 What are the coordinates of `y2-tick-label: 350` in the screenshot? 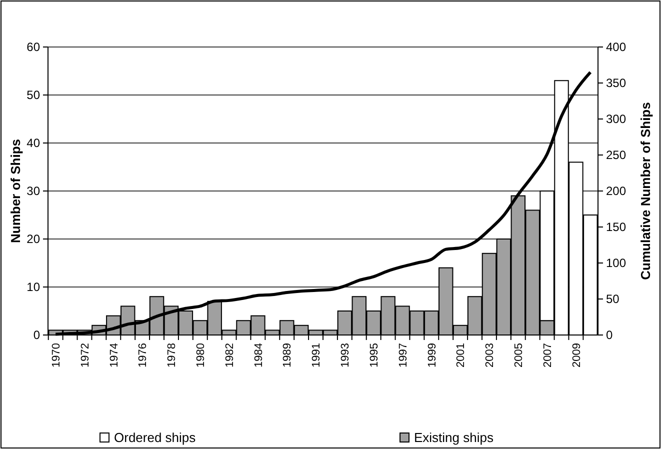 It's located at (616, 83).